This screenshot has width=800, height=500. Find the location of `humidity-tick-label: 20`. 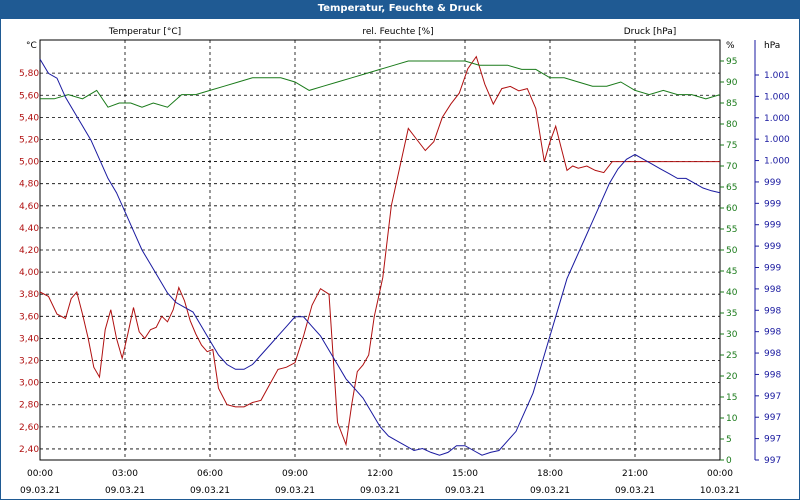

humidity-tick-label: 20 is located at coordinates (732, 377).